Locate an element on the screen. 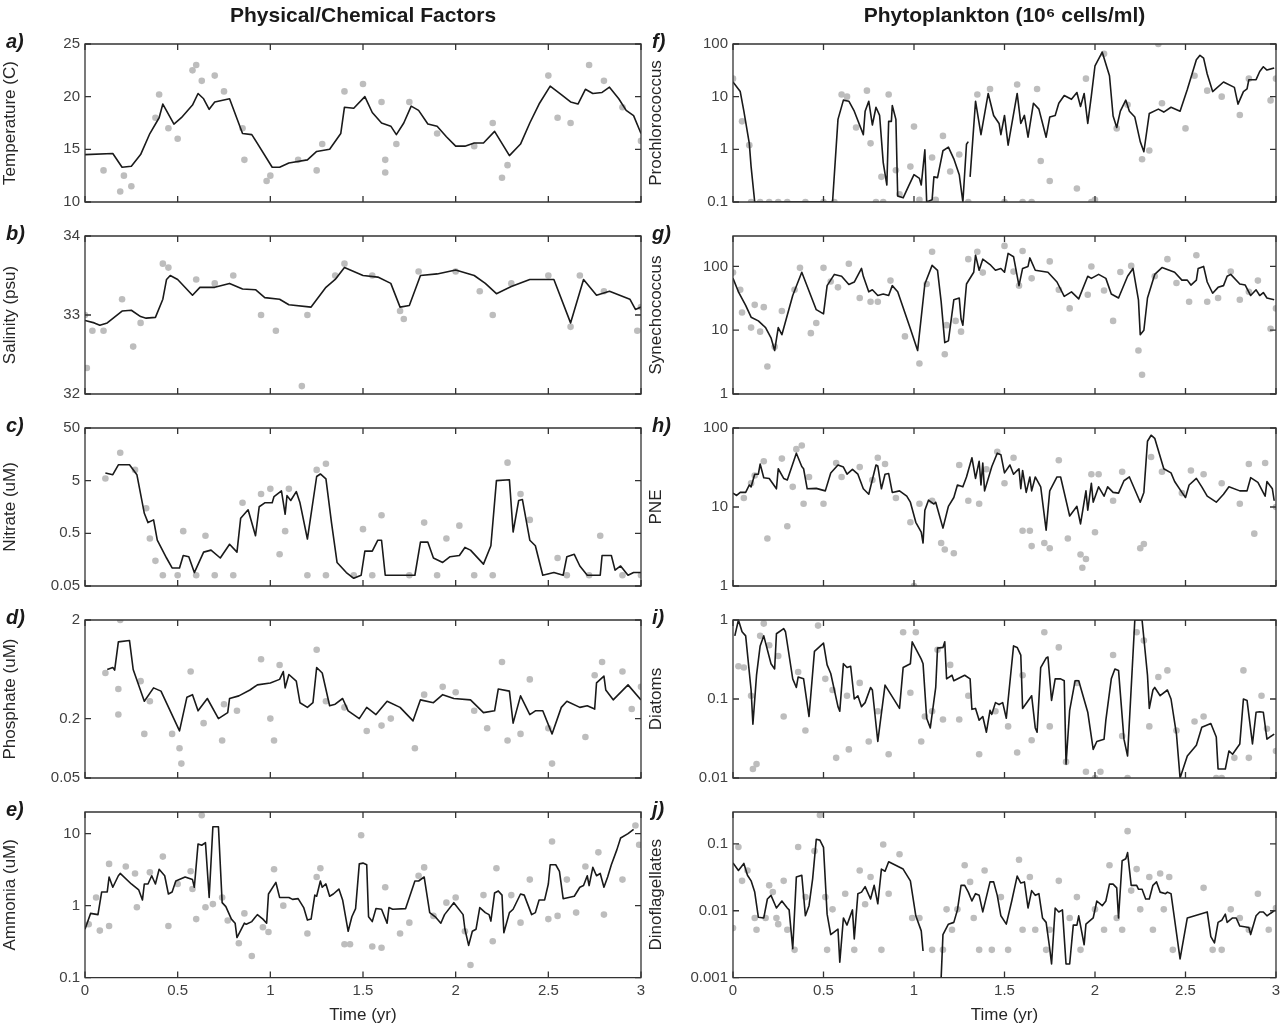 Image resolution: width=1288 pixels, height=1033 pixels. text: j) is located at coordinates (658, 809).